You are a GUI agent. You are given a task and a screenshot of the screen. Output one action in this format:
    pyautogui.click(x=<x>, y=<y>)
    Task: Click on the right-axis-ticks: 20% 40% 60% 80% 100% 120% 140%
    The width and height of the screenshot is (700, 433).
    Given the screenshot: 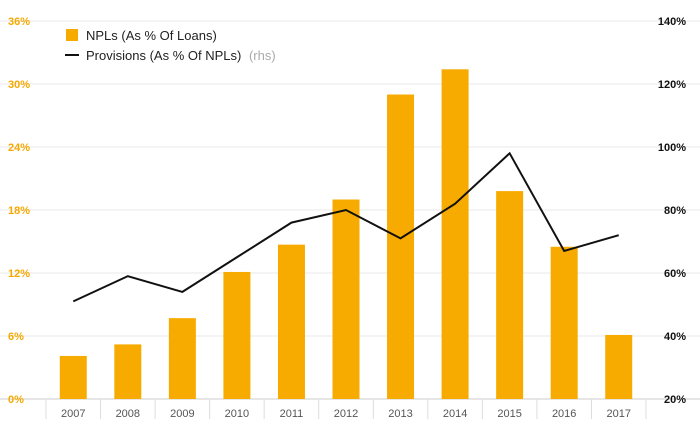 What is the action you would take?
    pyautogui.click(x=672, y=211)
    